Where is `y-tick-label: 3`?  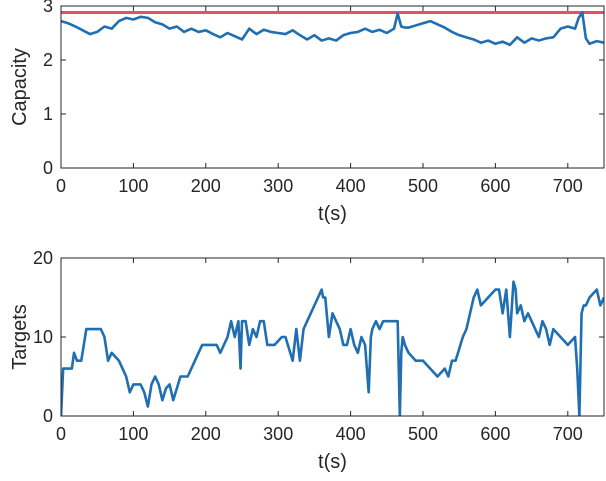
y-tick-label: 3 is located at coordinates (48, 8).